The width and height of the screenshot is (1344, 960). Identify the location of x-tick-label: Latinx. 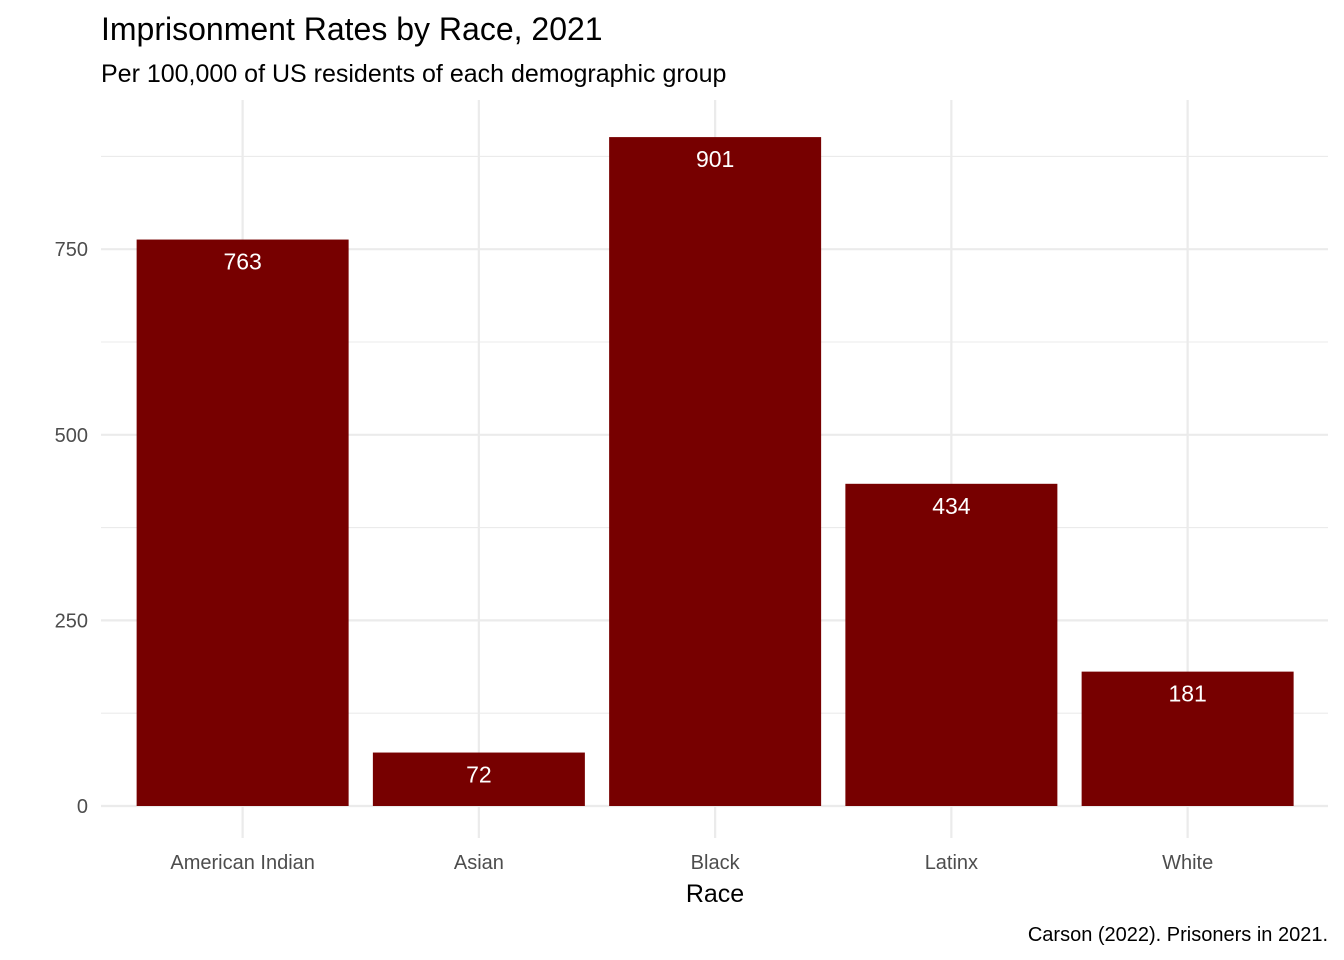
(951, 863).